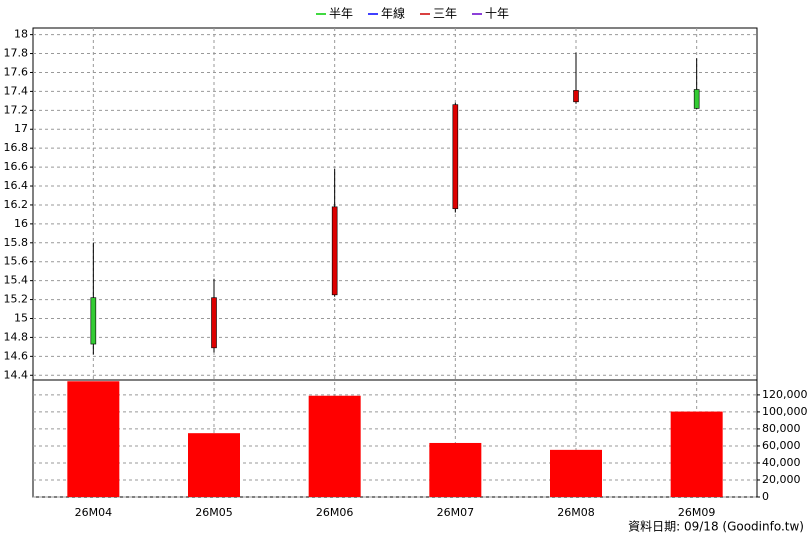  I want to click on y-tick-label: 15.4, so click(16, 280).